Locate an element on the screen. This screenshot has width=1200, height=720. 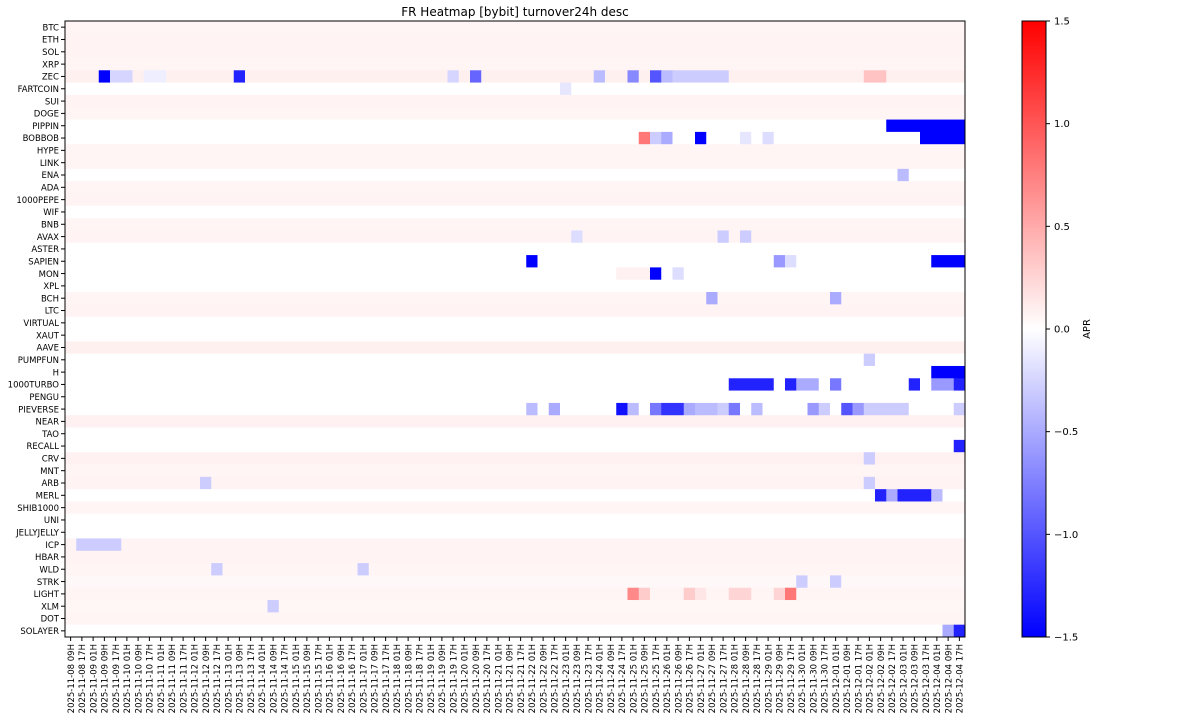
column-label: 2025-12-03 01H is located at coordinates (904, 678).